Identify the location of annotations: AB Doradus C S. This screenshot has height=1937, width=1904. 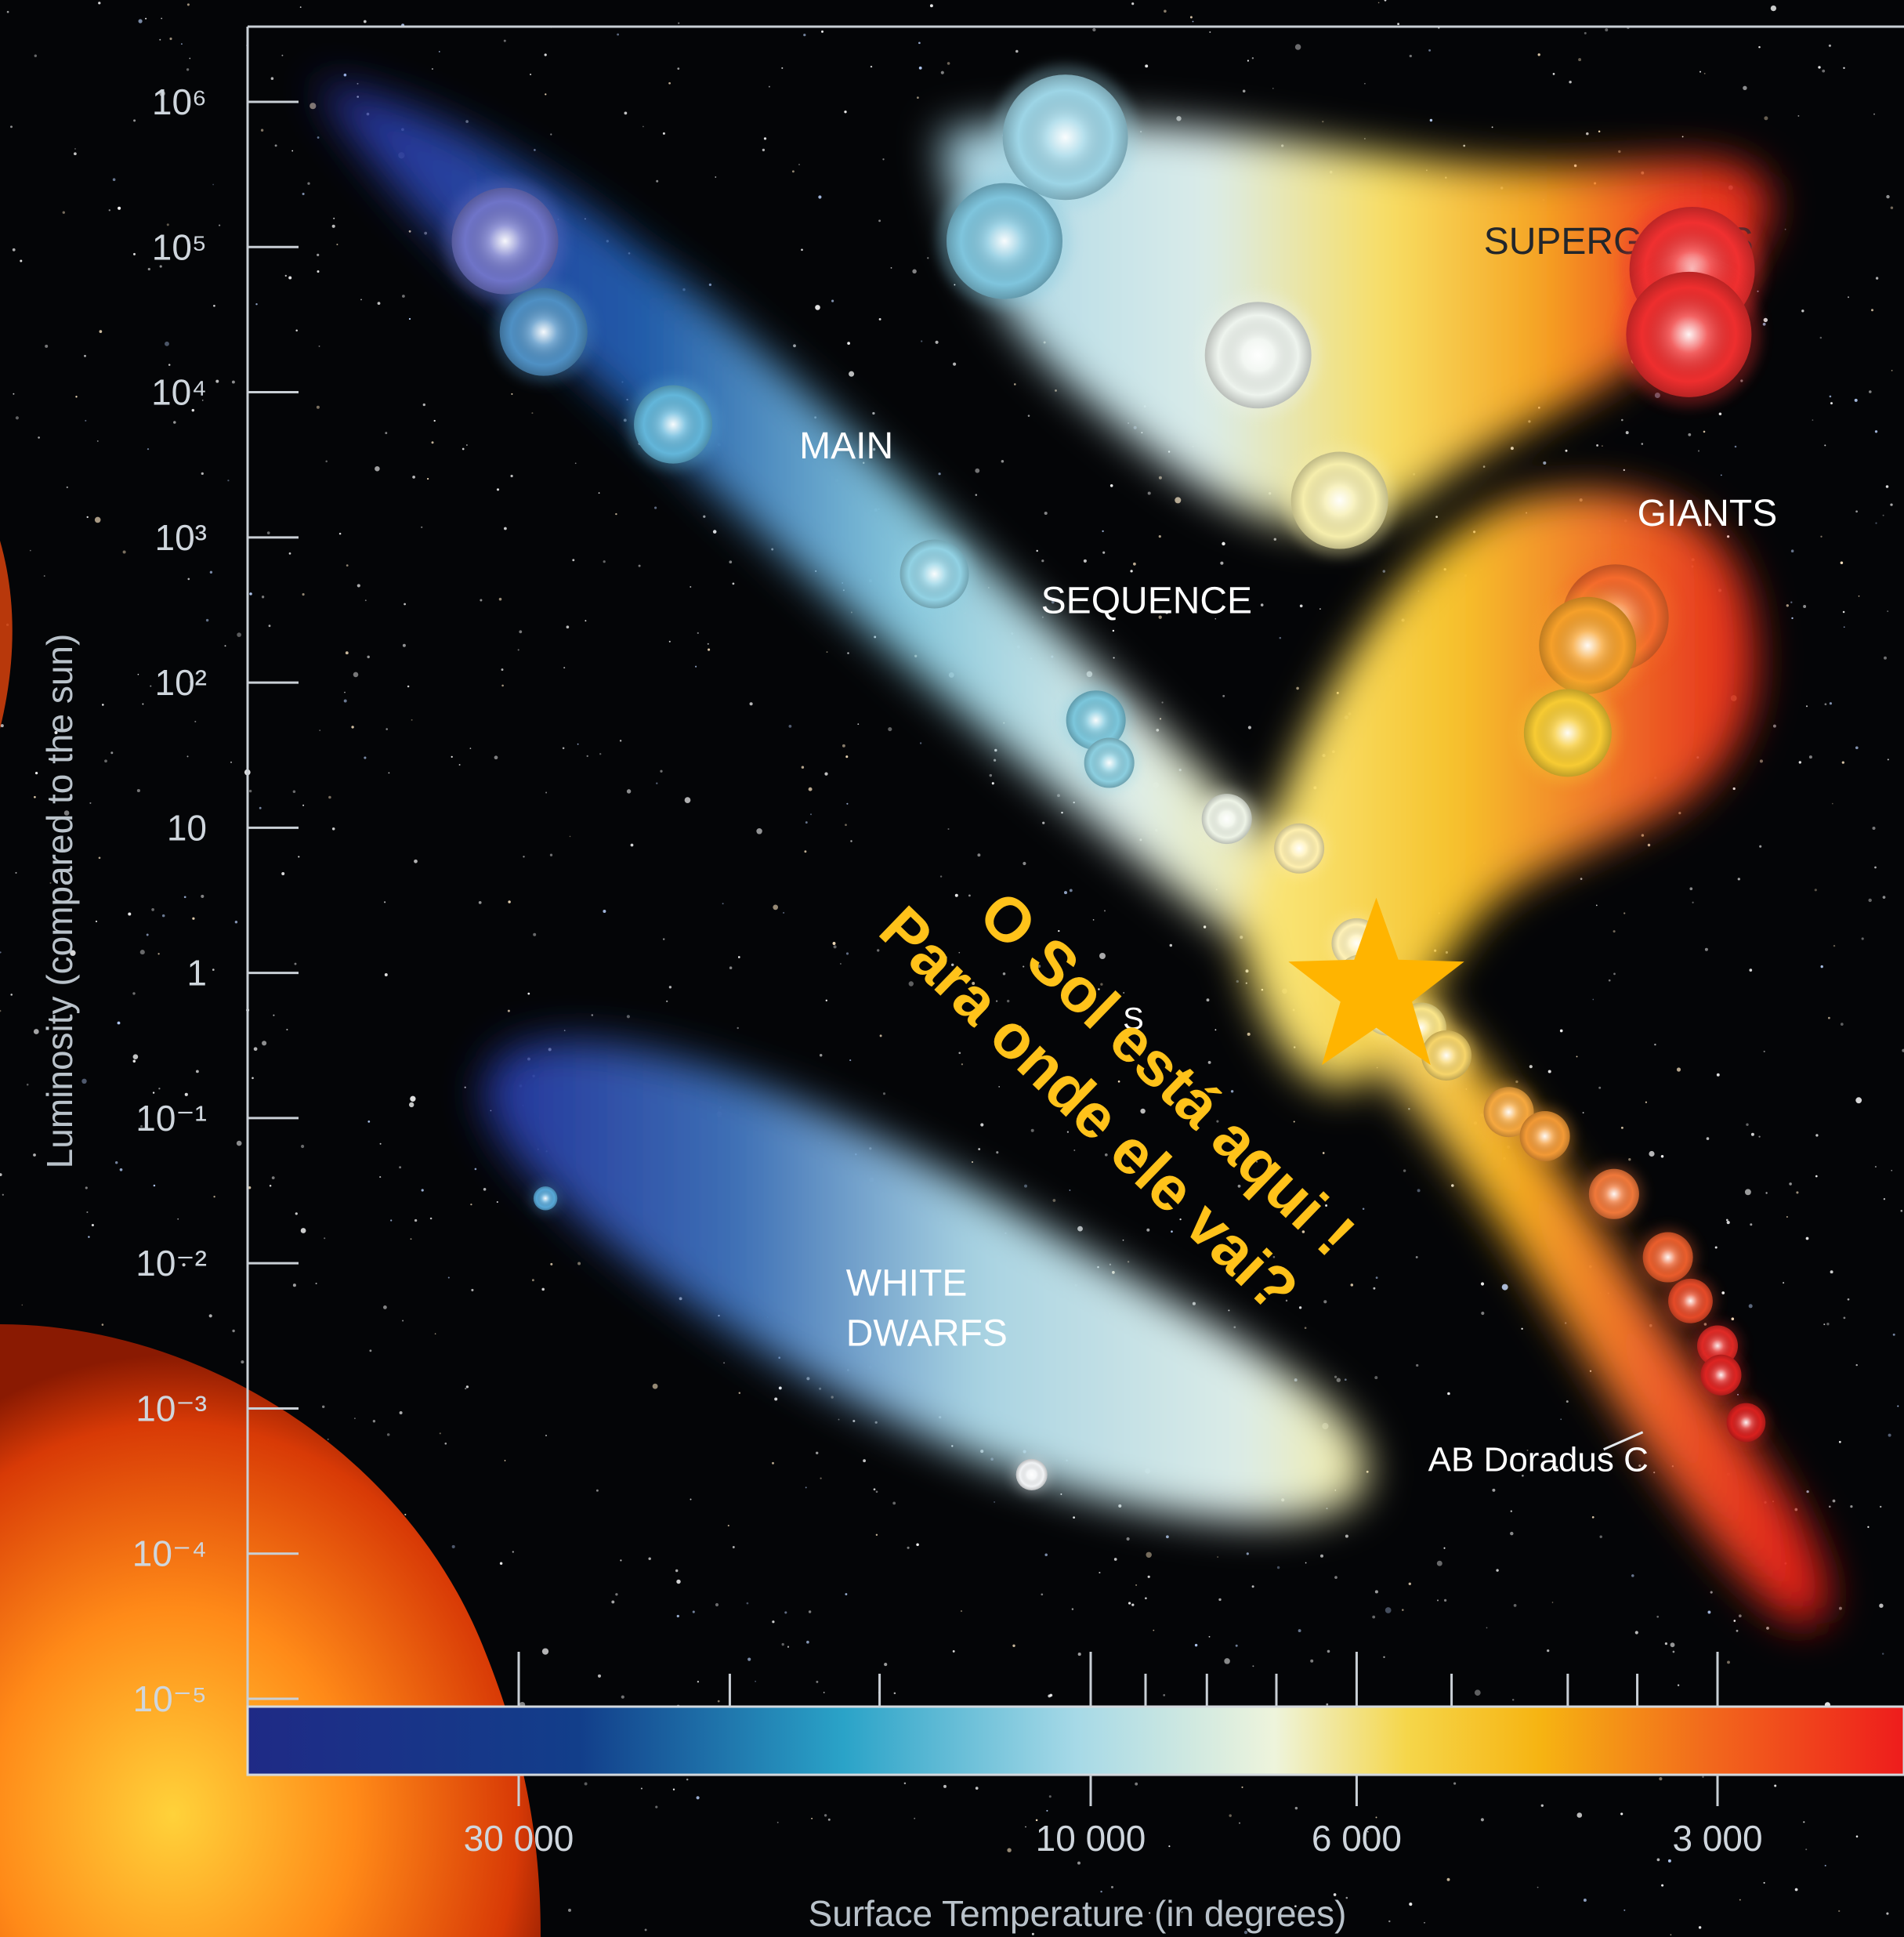
(1386, 1240).